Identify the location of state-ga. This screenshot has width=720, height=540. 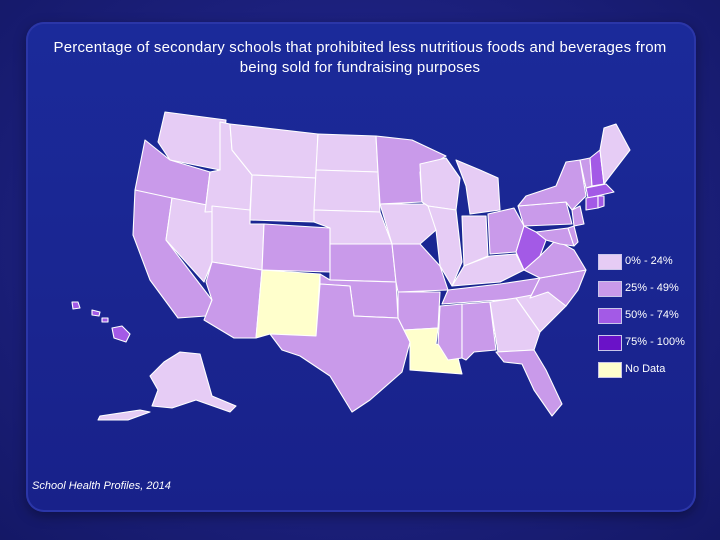
(515, 325).